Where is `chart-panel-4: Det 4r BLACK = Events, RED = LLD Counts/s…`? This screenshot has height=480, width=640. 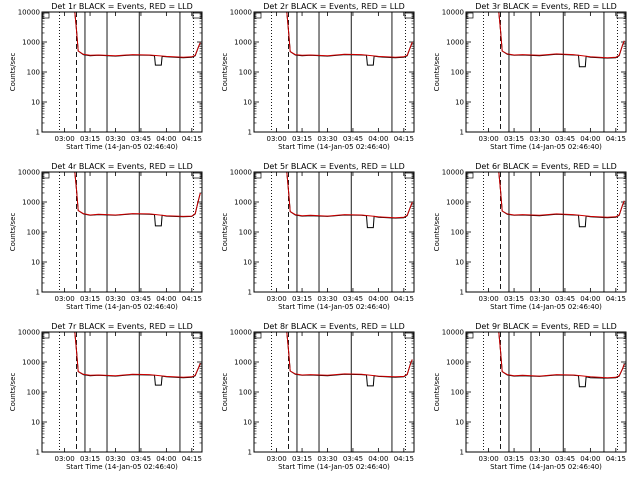 chart-panel-4: Det 4r BLACK = Events, RED = LLD Counts/s… is located at coordinates (106, 236).